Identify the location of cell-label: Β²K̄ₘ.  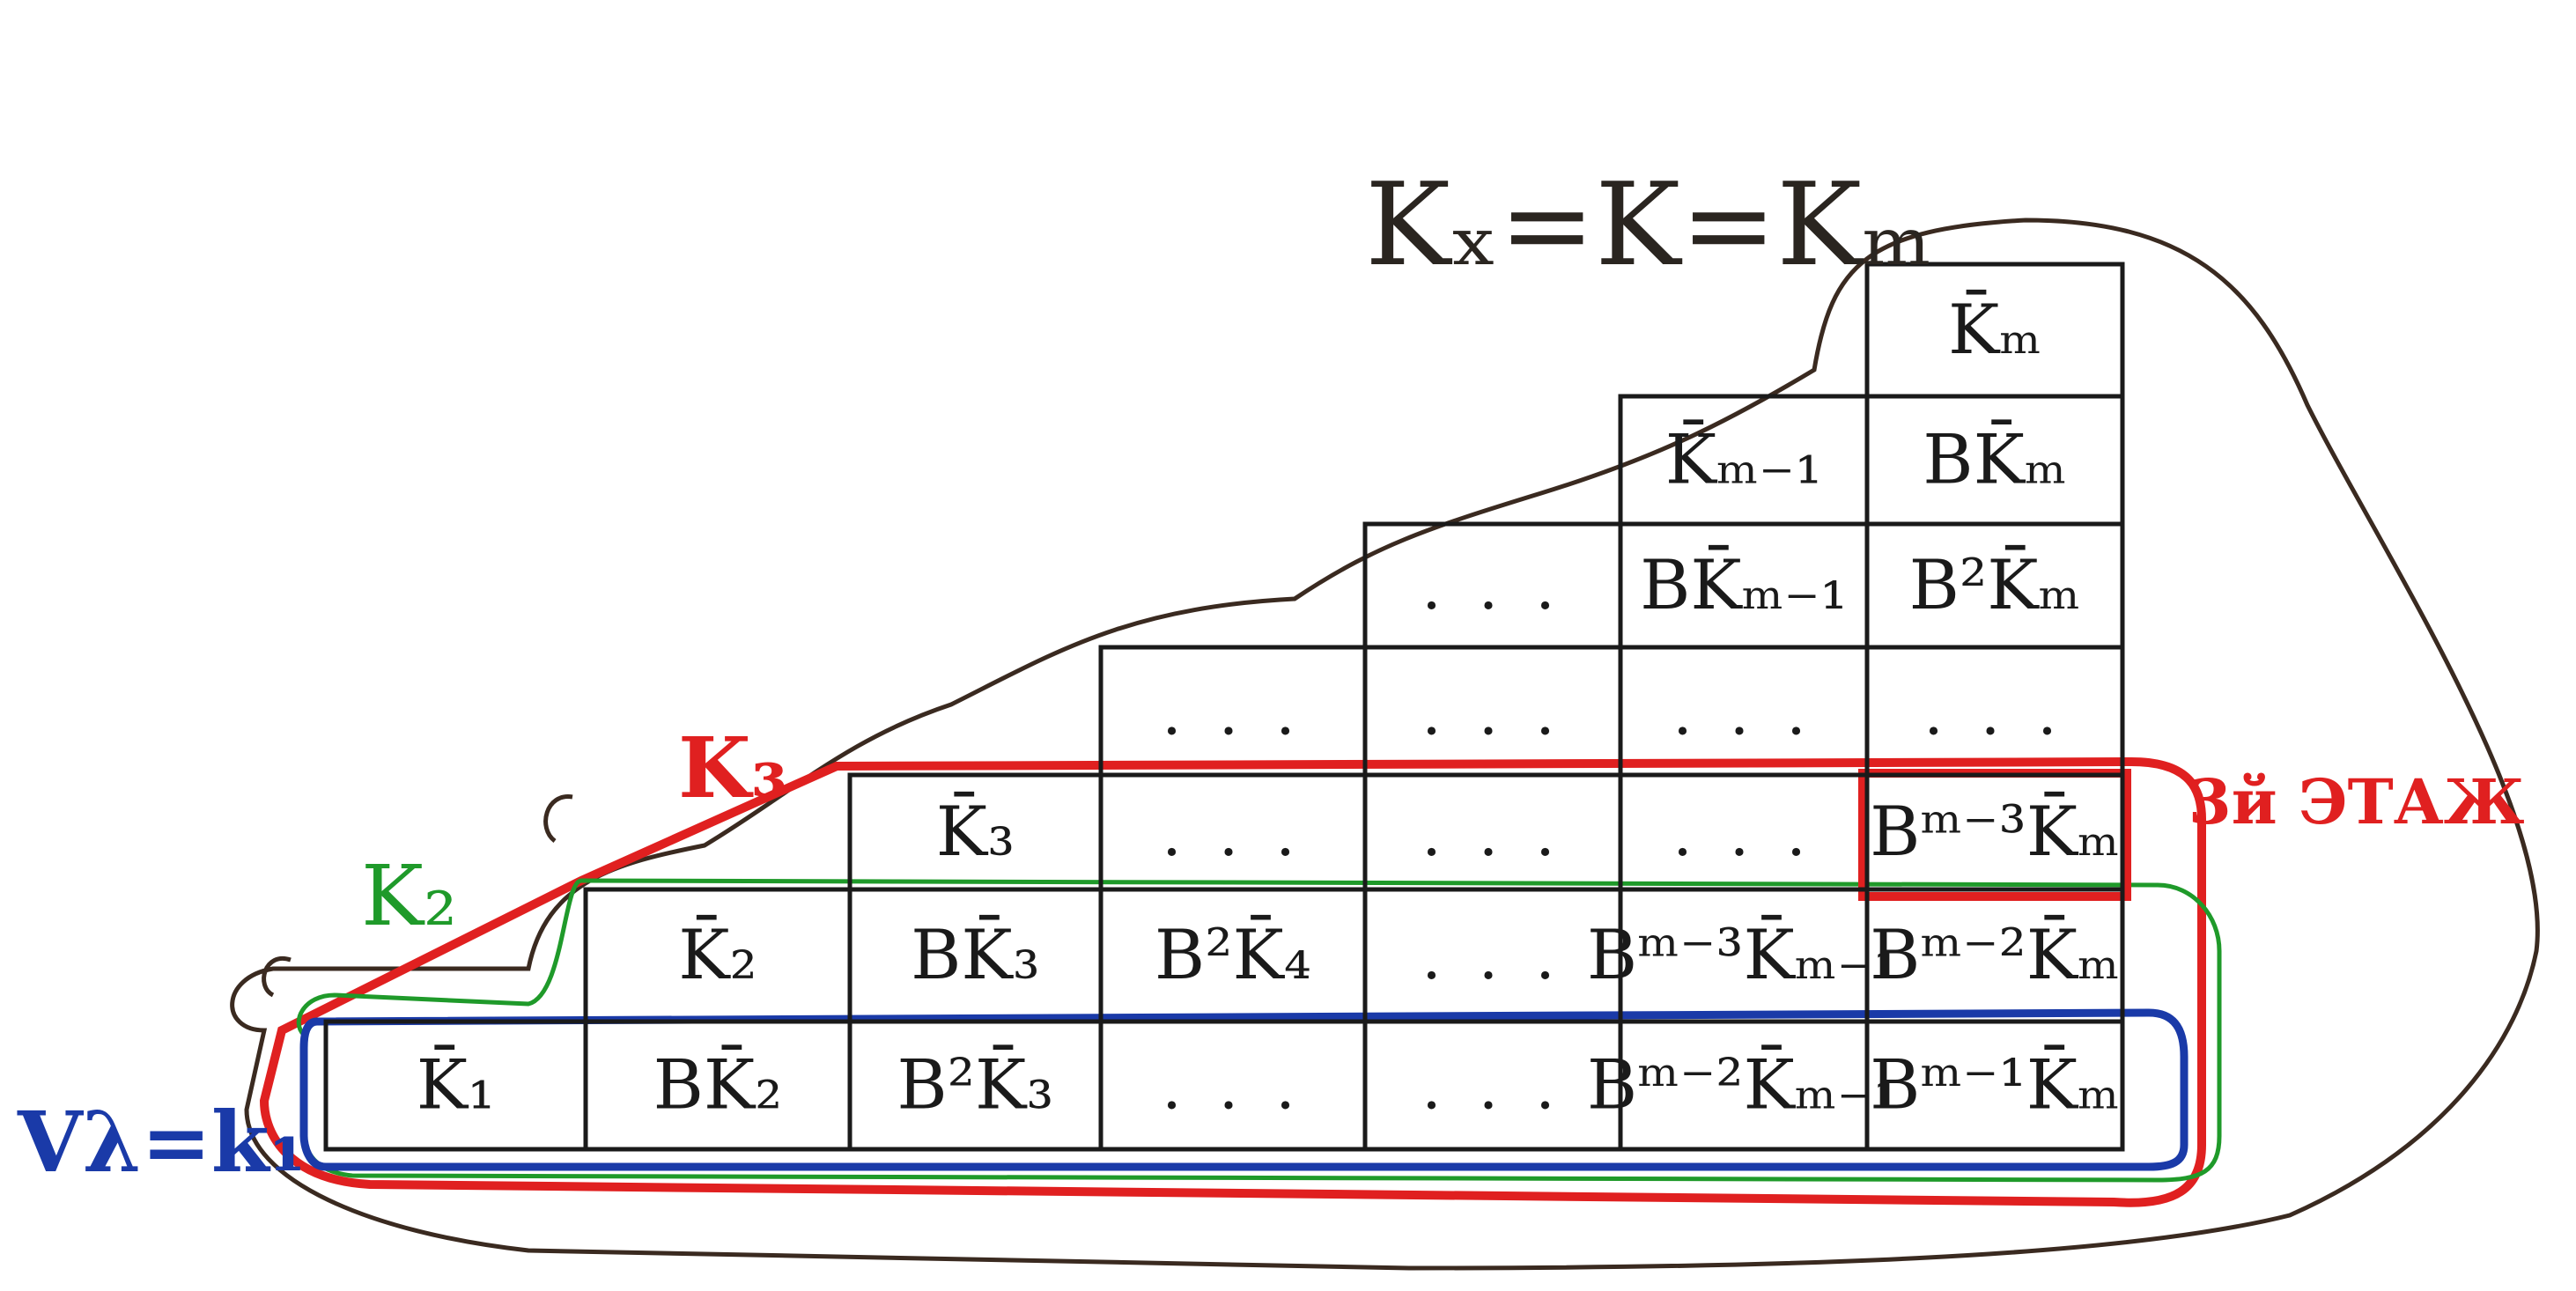
(1995, 584).